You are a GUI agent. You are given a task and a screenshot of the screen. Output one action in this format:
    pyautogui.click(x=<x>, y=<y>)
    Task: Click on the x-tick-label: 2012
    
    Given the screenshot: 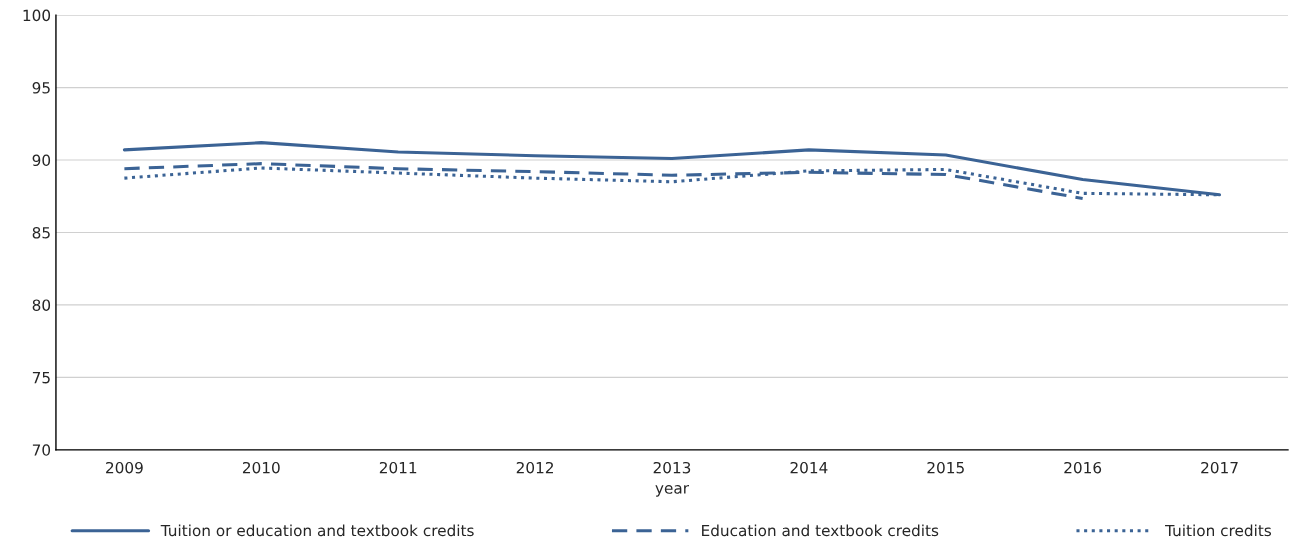 What is the action you would take?
    pyautogui.click(x=534, y=467)
    